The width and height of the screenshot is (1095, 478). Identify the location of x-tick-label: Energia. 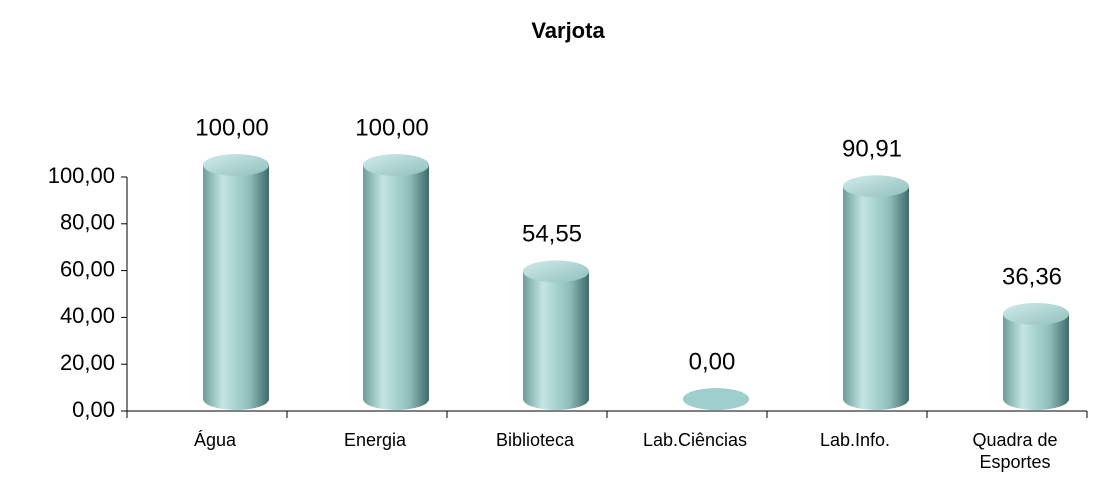
(375, 440).